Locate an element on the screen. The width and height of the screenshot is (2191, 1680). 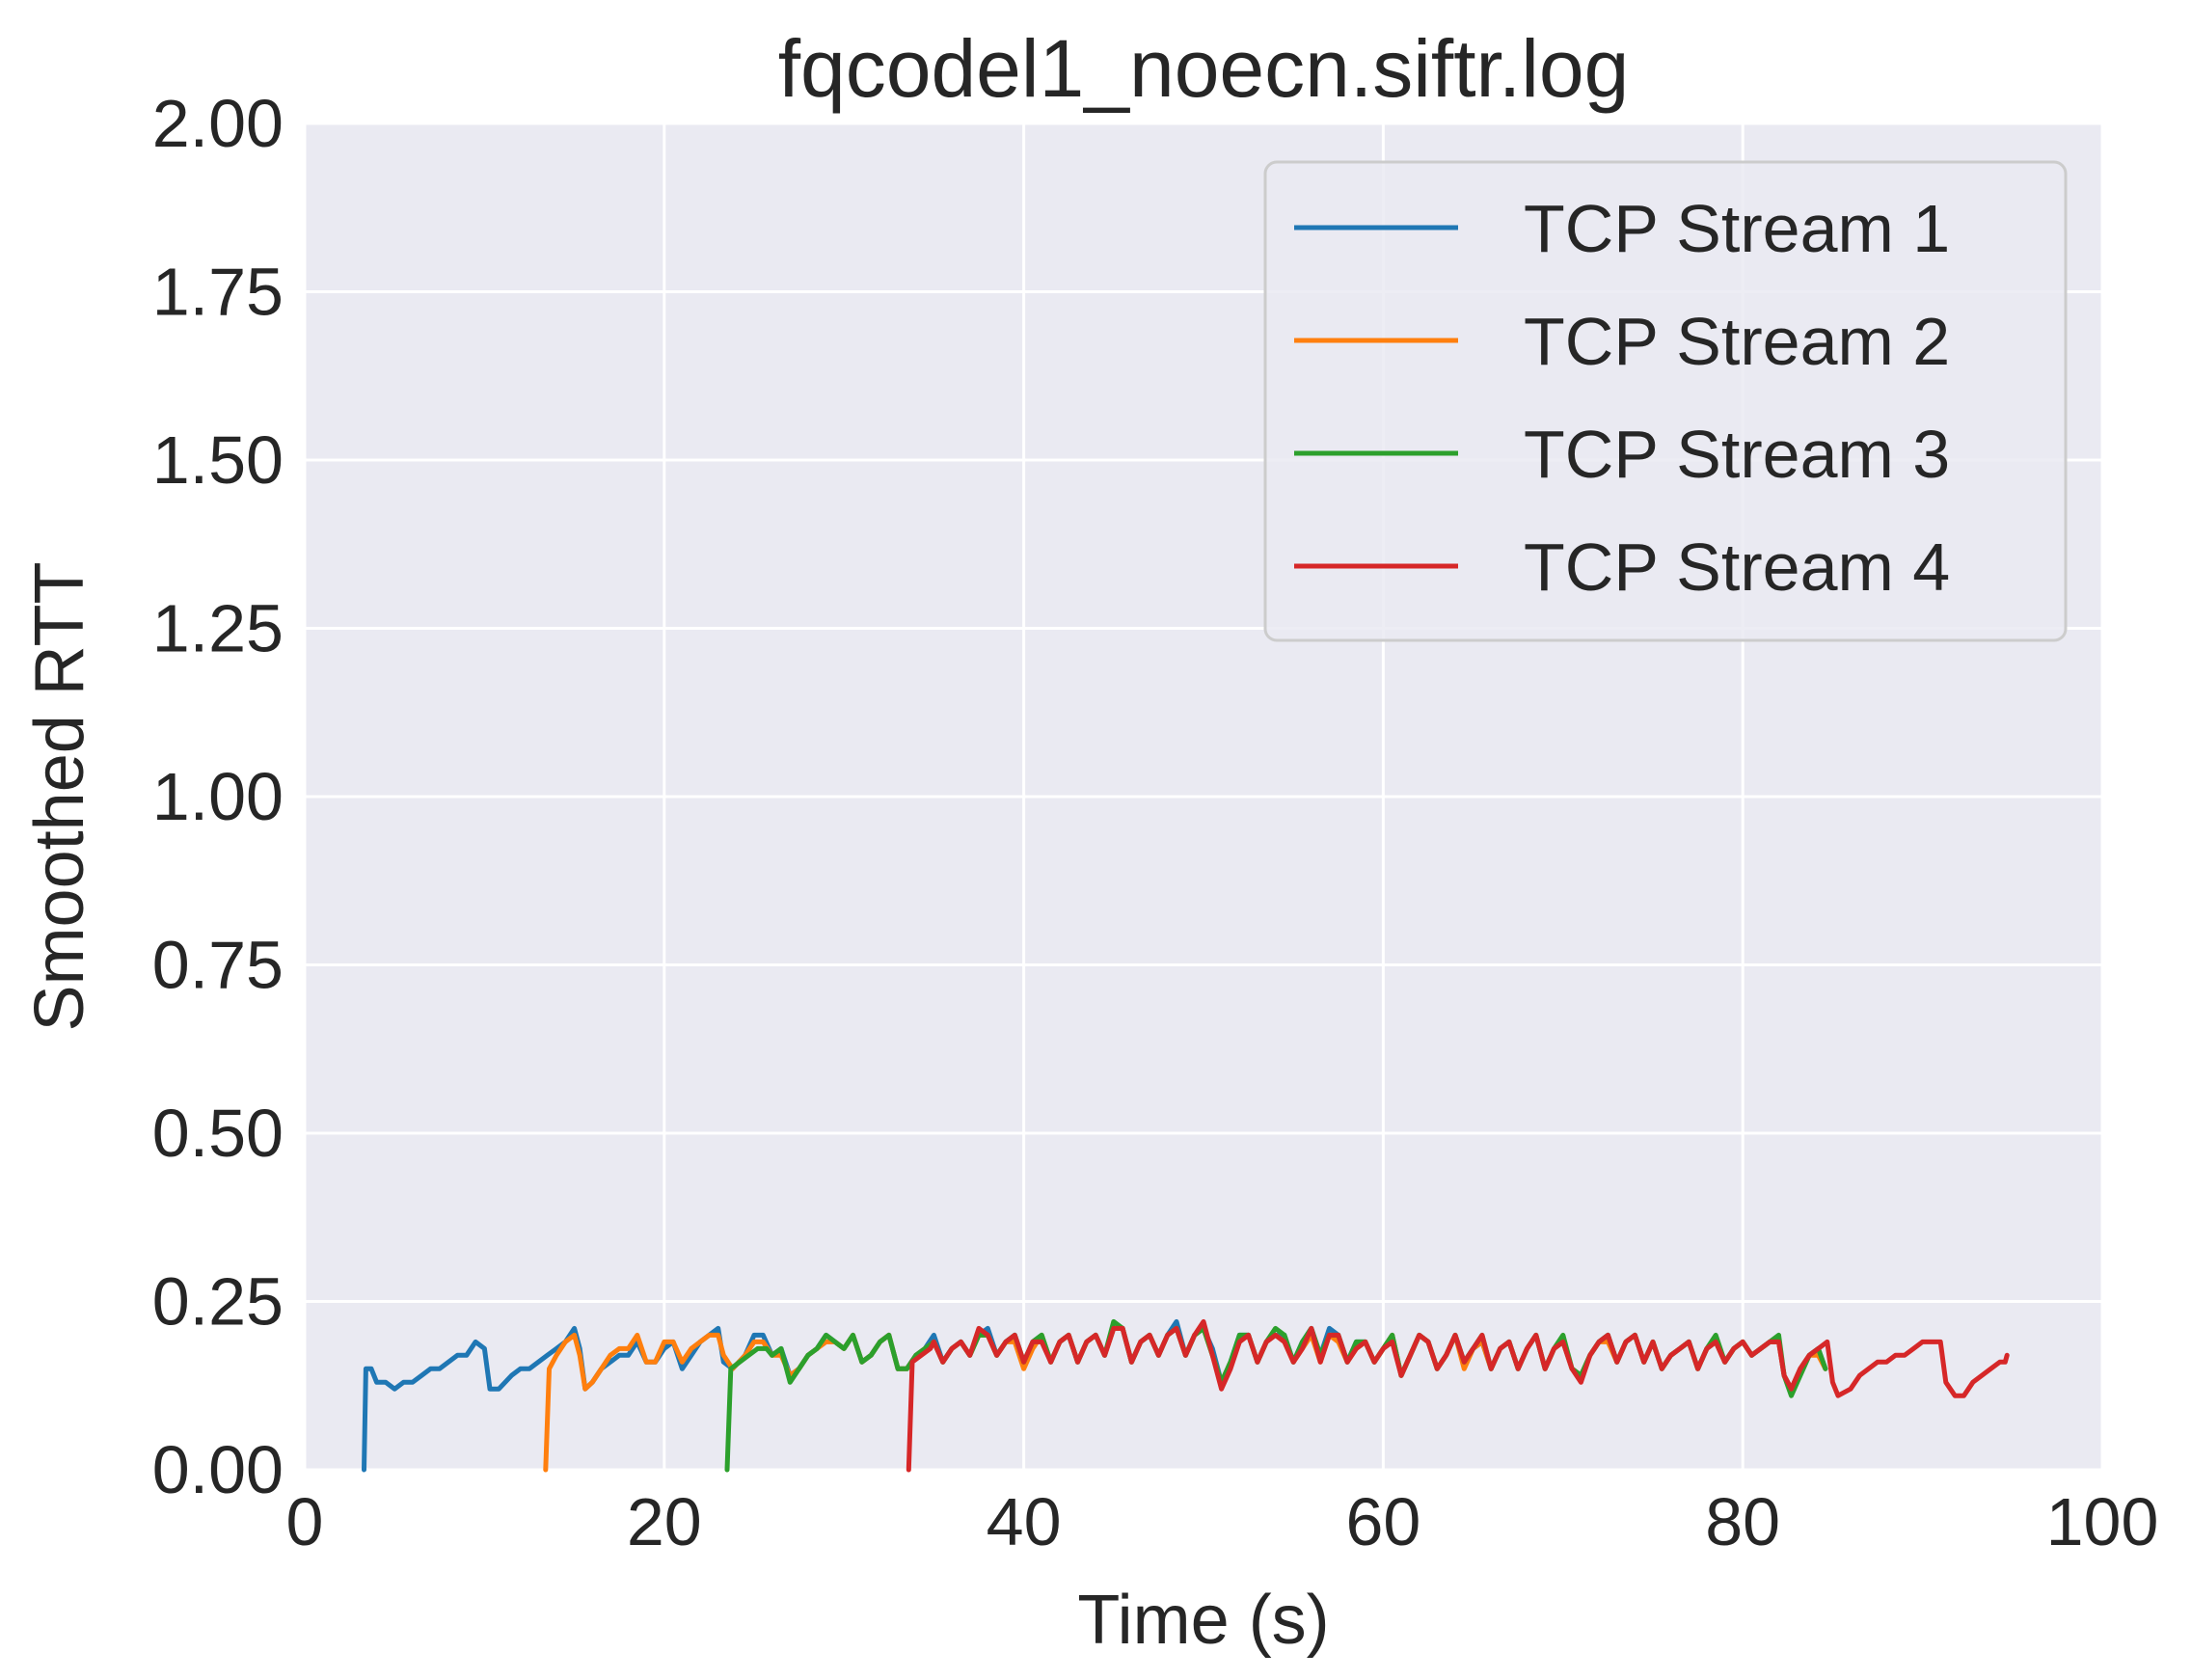
series-layer is located at coordinates (1186, 1396).